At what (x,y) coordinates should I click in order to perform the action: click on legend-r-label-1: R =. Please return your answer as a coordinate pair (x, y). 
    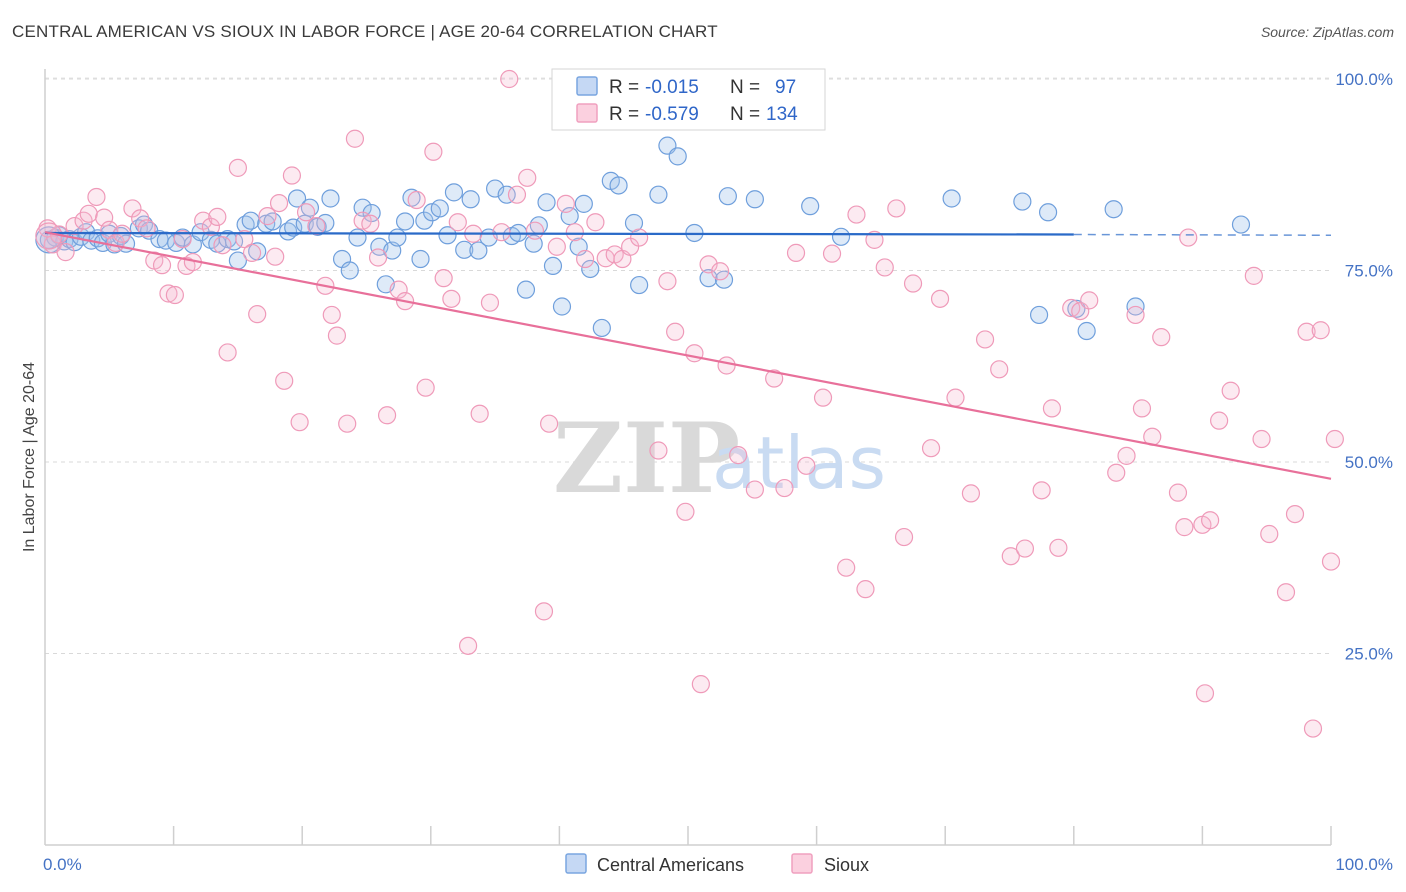
    Looking at the image, I should click on (624, 87).